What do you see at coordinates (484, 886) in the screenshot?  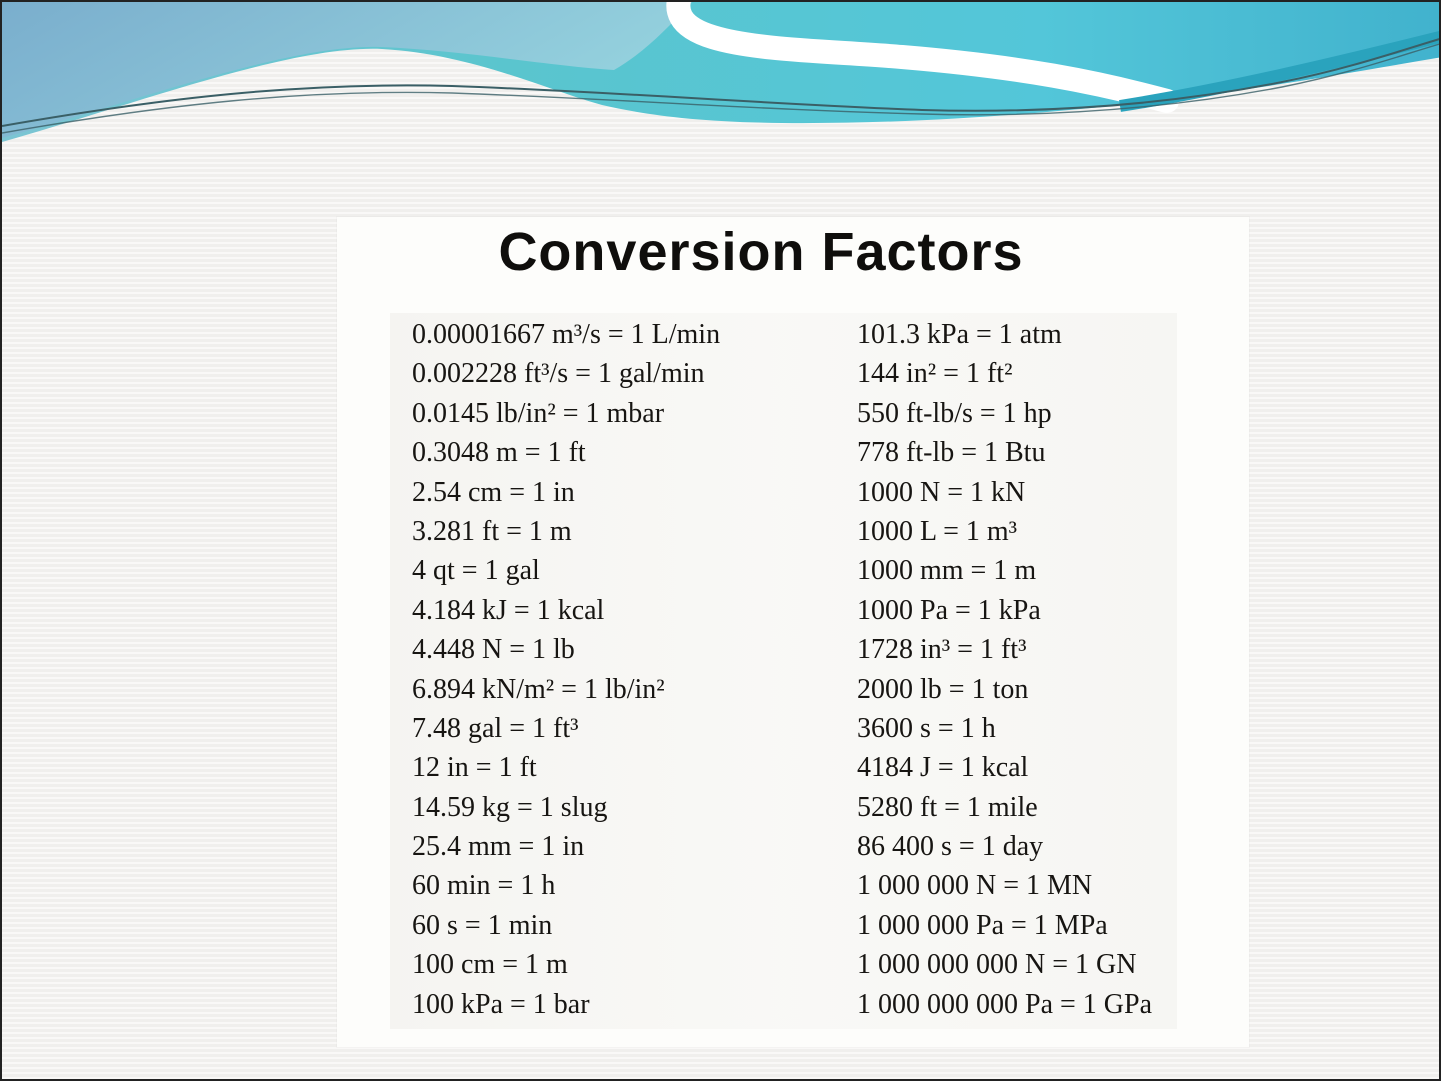 I see `conversion-row: 60 min = 1 h` at bounding box center [484, 886].